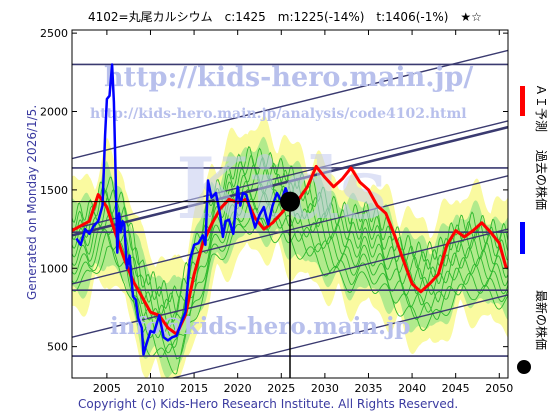 The width and height of the screenshot is (560, 420). I want to click on x-tick-label: 2020, so click(238, 388).